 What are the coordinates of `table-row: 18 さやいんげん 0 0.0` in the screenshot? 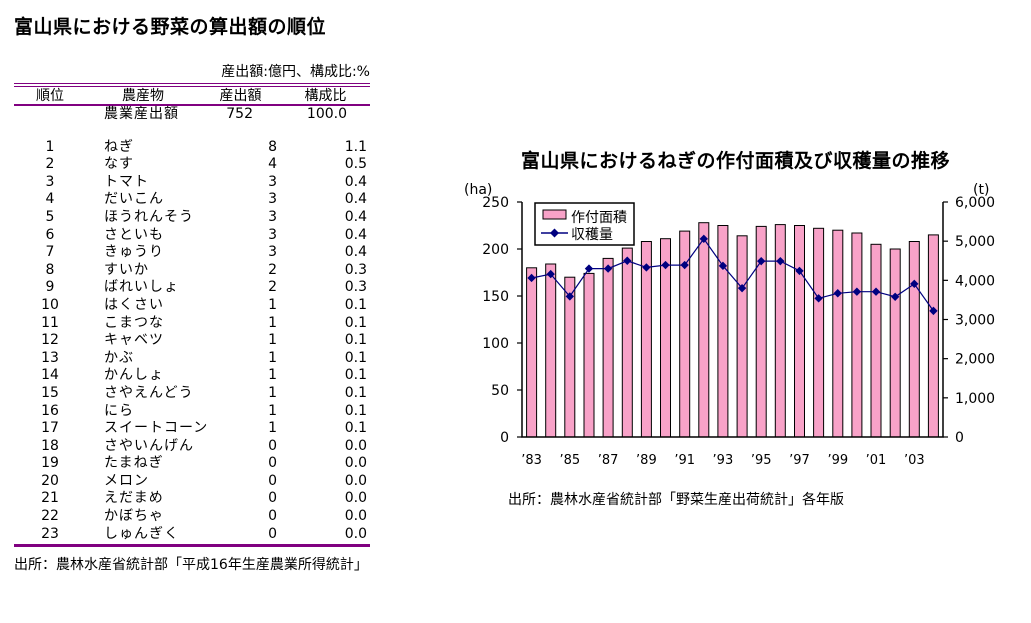 It's located at (192, 447).